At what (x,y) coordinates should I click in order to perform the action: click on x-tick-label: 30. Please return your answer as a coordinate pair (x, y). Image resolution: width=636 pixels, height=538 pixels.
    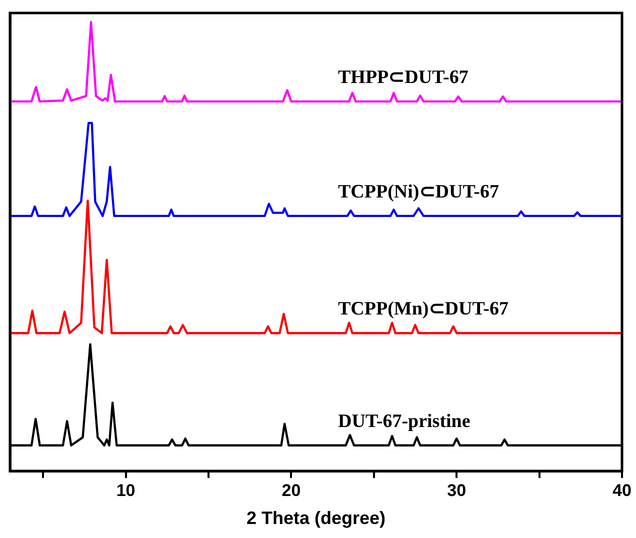
    Looking at the image, I should click on (456, 490).